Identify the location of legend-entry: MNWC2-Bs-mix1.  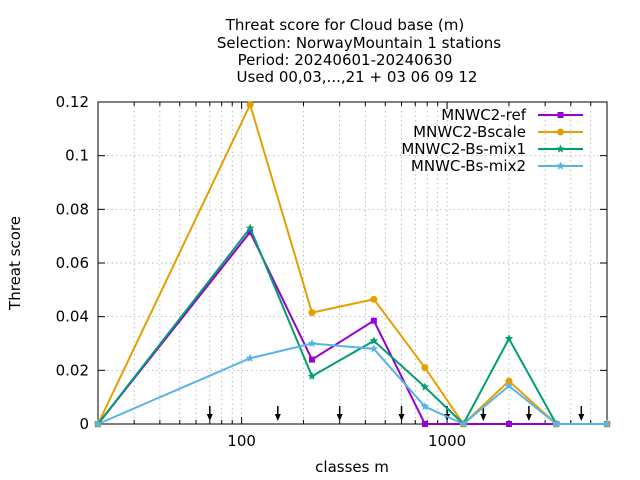
(492, 149).